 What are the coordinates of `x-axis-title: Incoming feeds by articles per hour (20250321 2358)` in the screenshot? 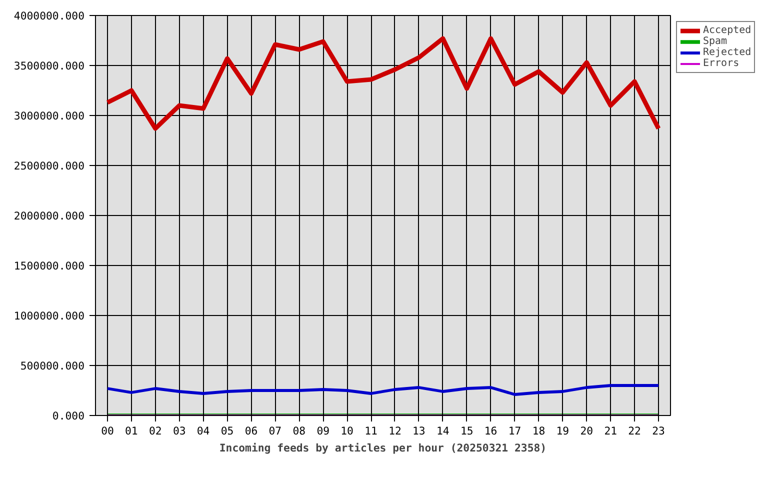 It's located at (383, 448).